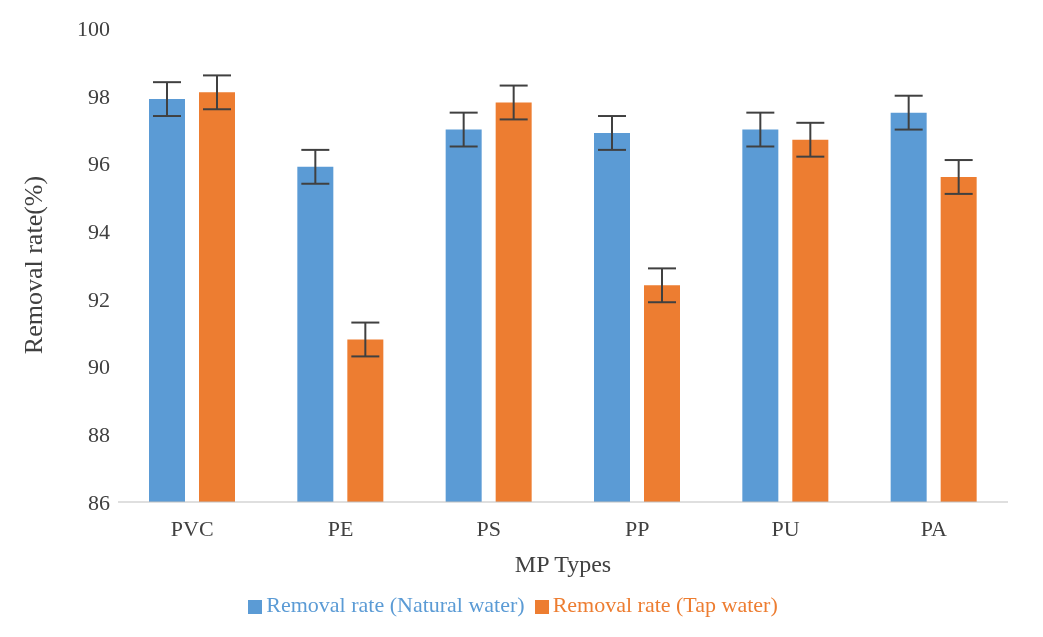 Image resolution: width=1043 pixels, height=637 pixels. What do you see at coordinates (99, 502) in the screenshot?
I see `y-tick-label: 86` at bounding box center [99, 502].